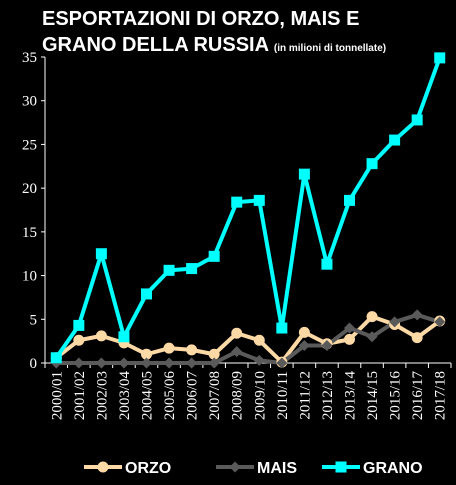  What do you see at coordinates (330, 48) in the screenshot?
I see `chart-subtitle: (in milioni di tonnellate)` at bounding box center [330, 48].